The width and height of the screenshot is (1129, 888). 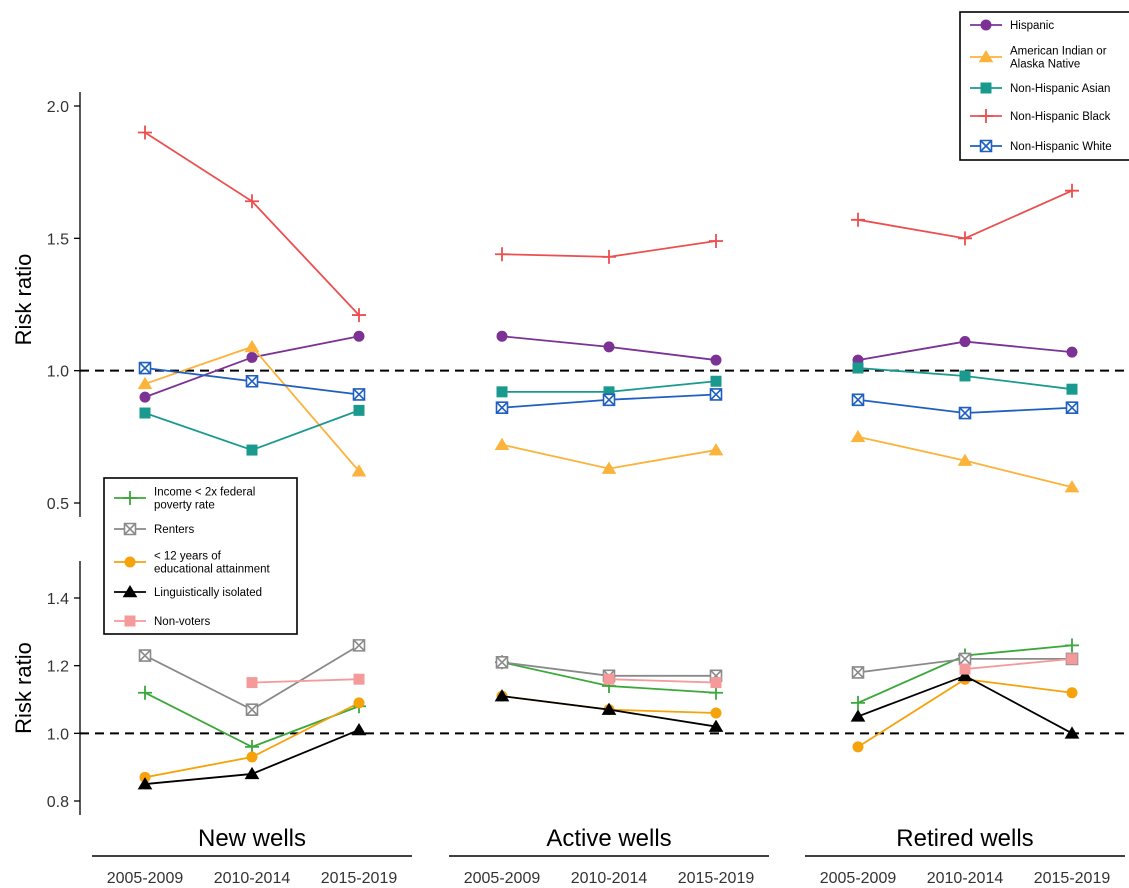 I want to click on series-american-indian-or-alaska-native, so click(x=608, y=416).